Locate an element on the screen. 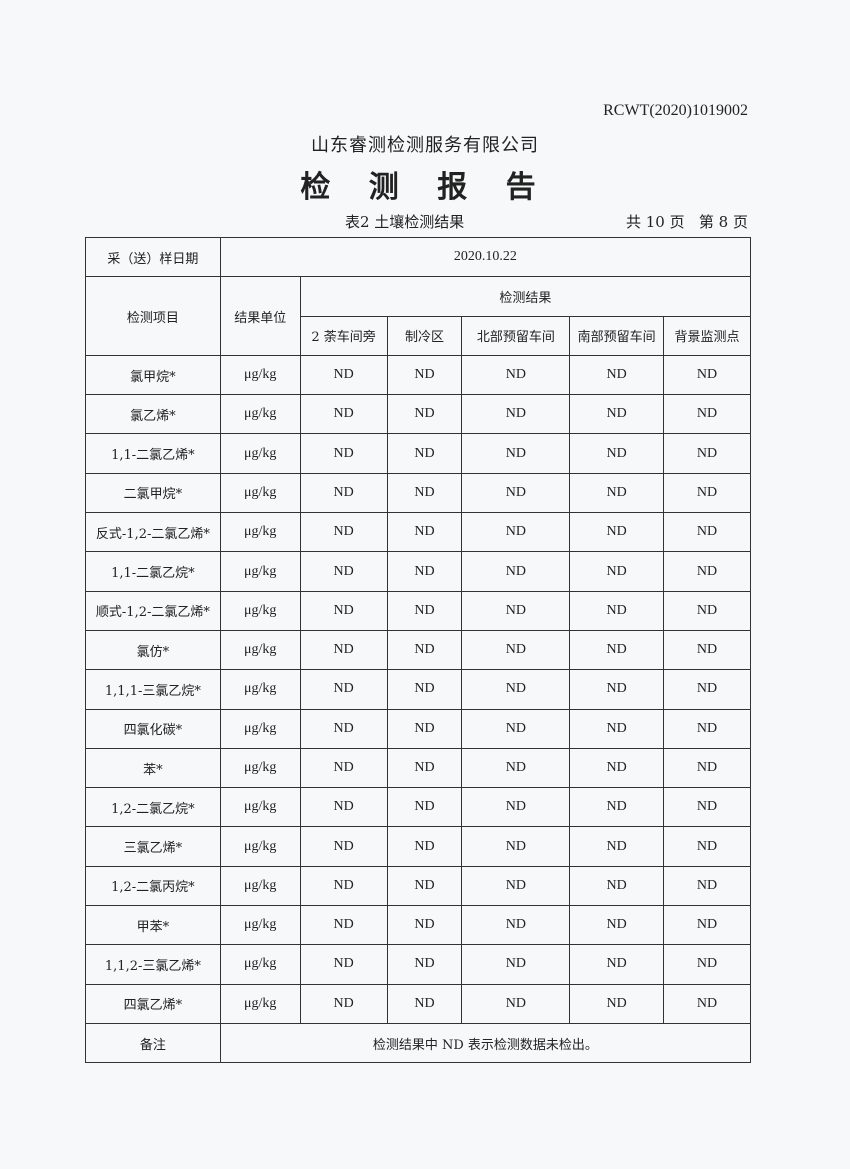 The width and height of the screenshot is (850, 1169). table-row: 1,2-二氯乙烷* μg/kg ND ND ND ND ND is located at coordinates (418, 807).